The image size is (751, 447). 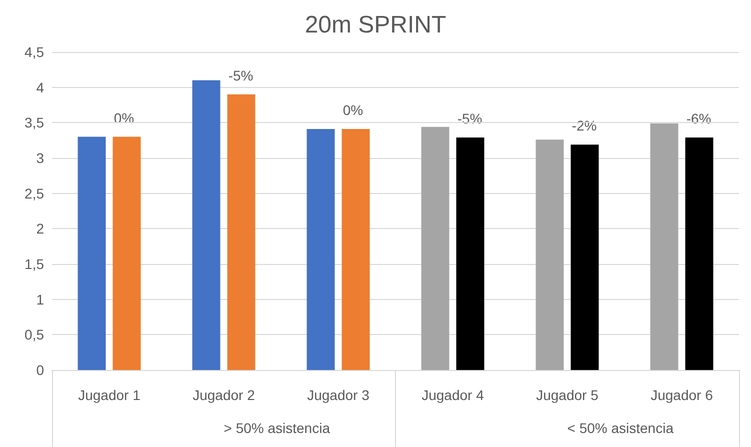 I want to click on x-tick-label: Jugador 6, so click(x=682, y=395).